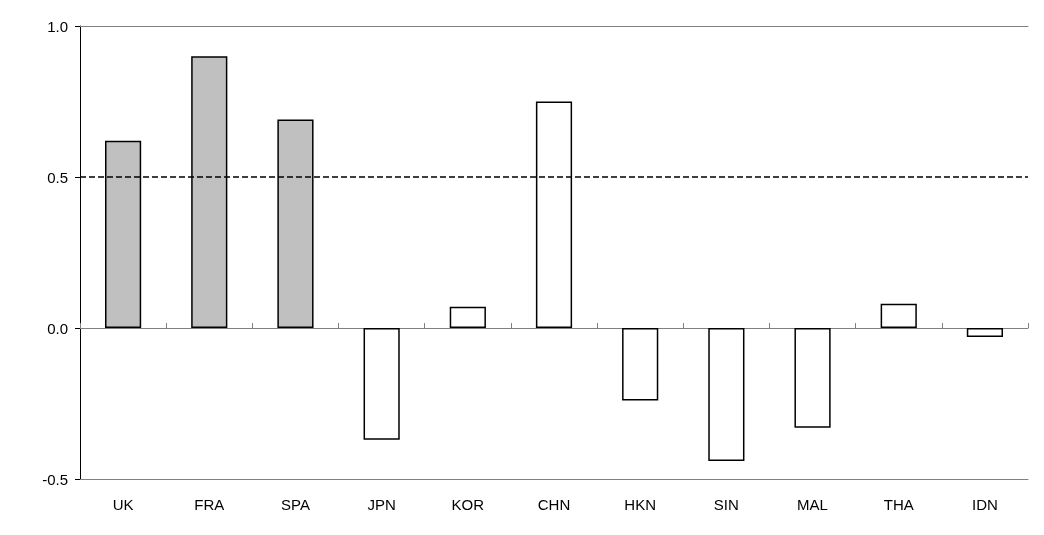 The height and width of the screenshot is (535, 1044). Describe the element at coordinates (57, 26) in the screenshot. I see `y-tick-label: 1.0` at that location.